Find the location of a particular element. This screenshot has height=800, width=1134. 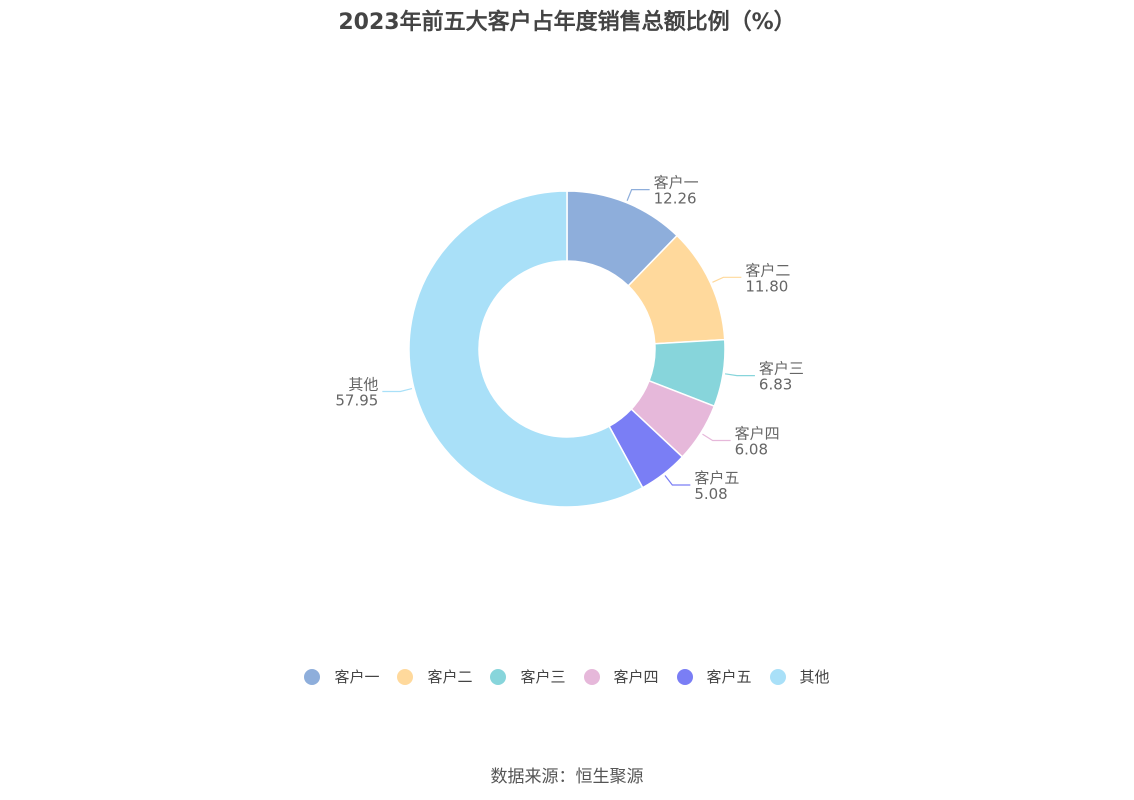

legend-label: 客户三 is located at coordinates (543, 677).